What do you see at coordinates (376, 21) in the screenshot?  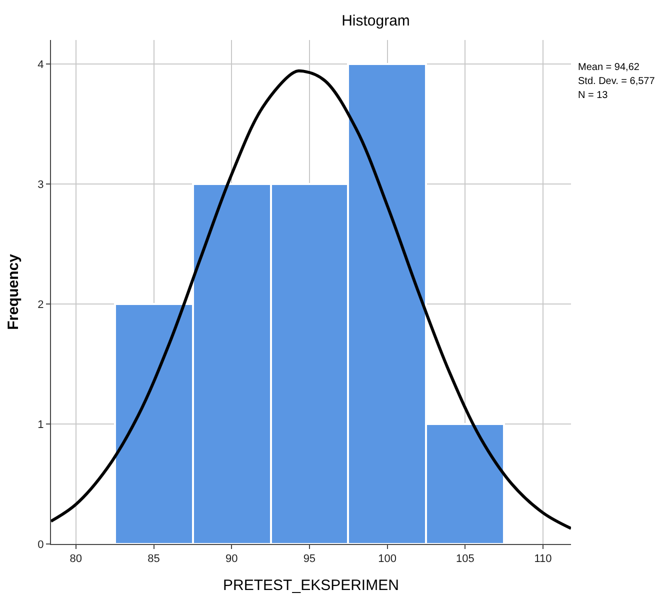 I see `chart-title: Histogram` at bounding box center [376, 21].